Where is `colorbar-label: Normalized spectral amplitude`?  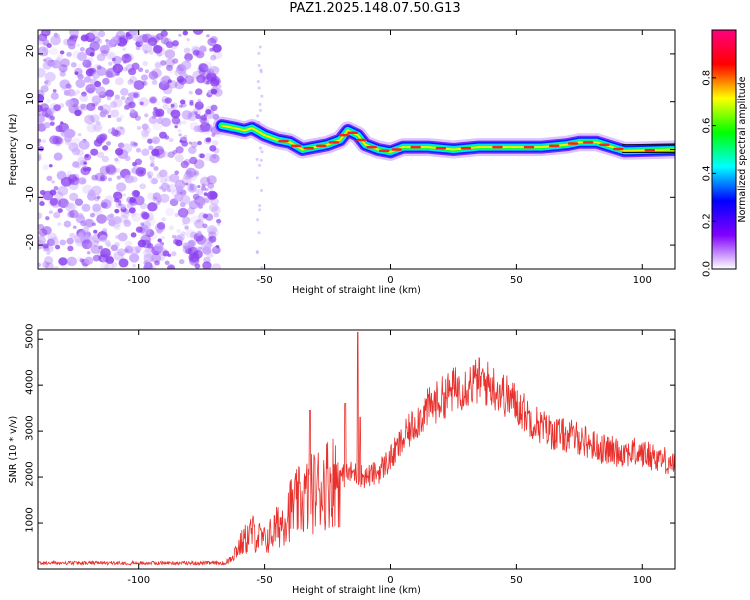
colorbar-label: Normalized spectral amplitude is located at coordinates (742, 149).